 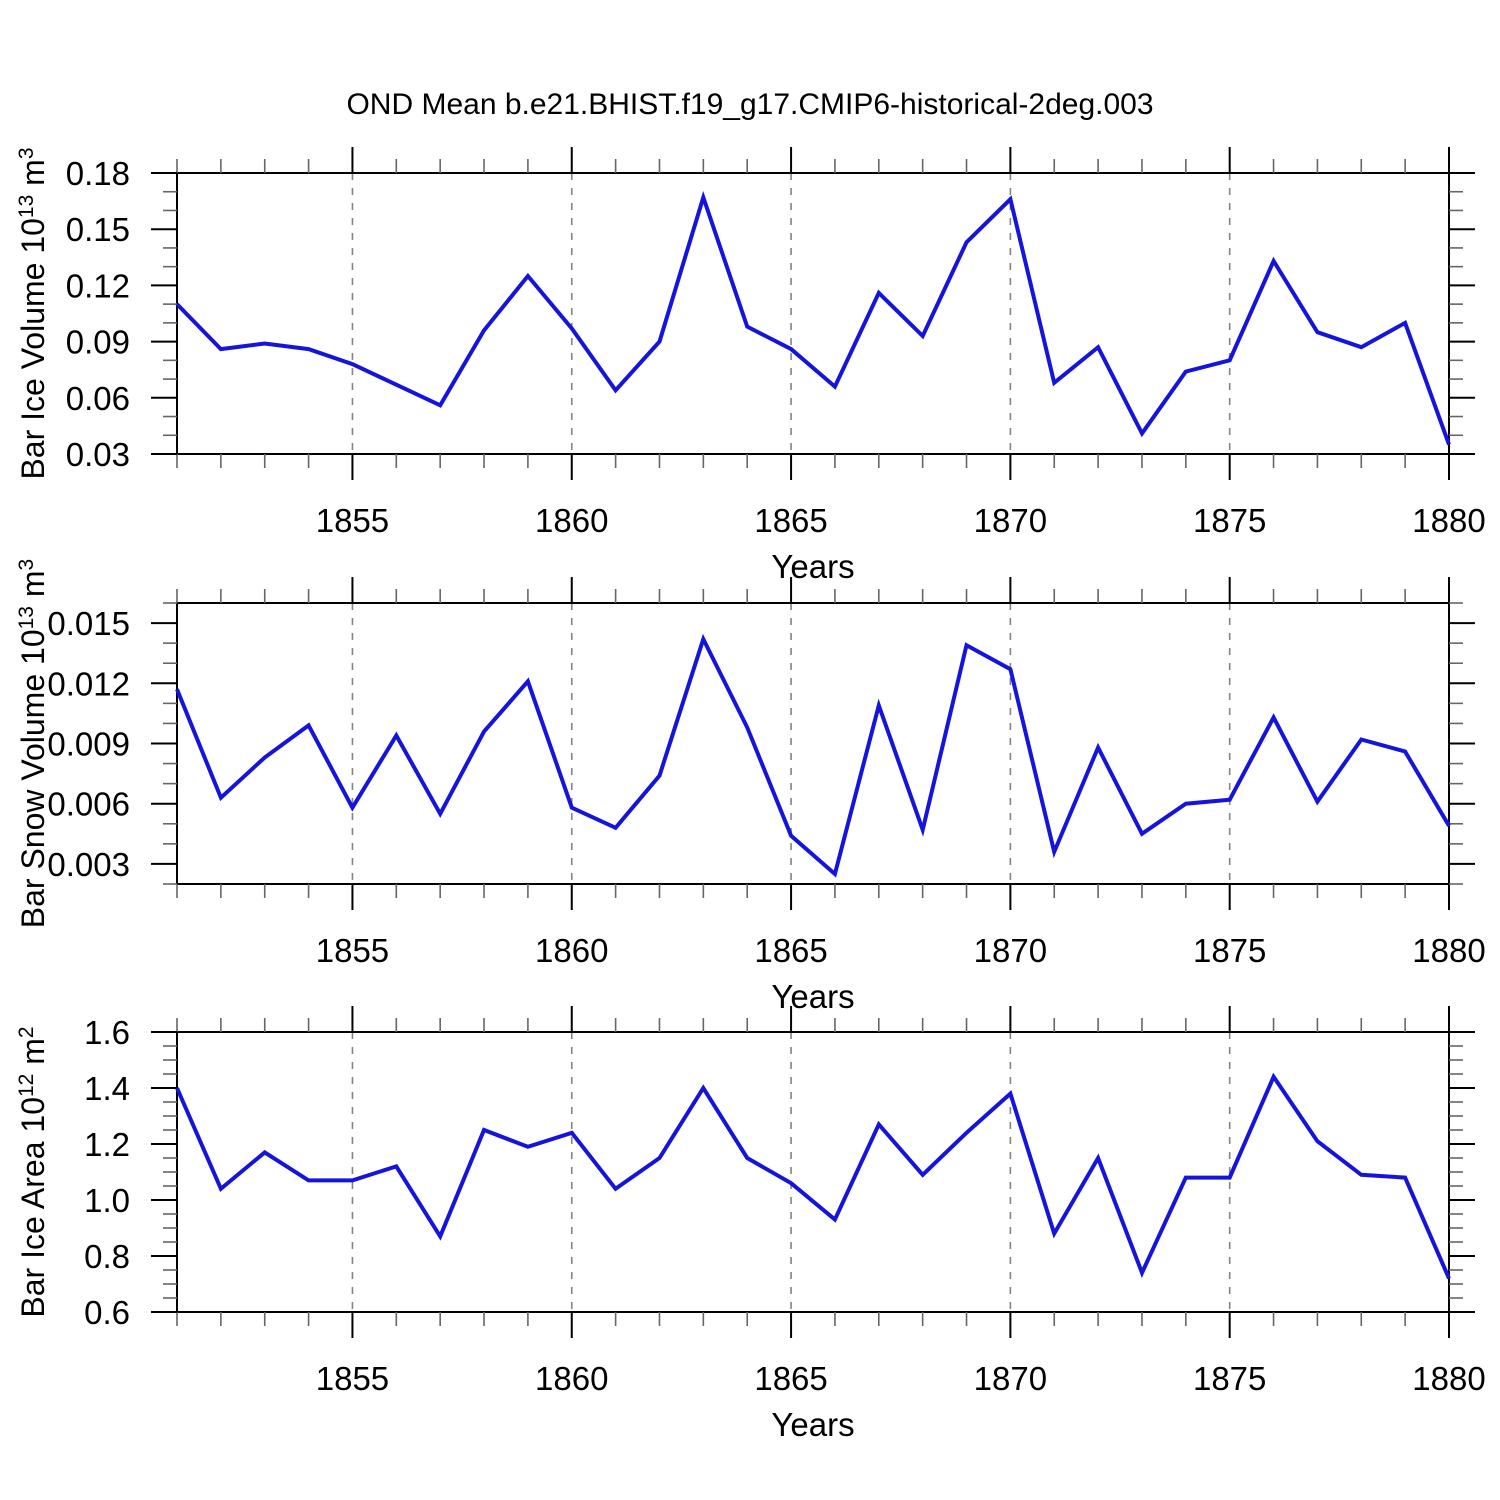 I want to click on y-tick-label: 0.009, so click(x=88, y=744).